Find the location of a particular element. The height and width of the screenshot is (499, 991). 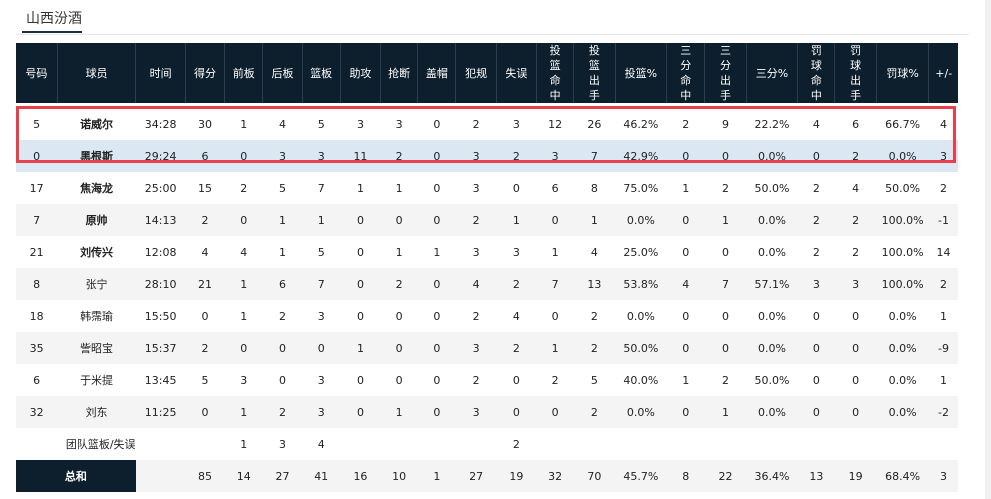

column-header: 投篮命中 is located at coordinates (555, 73).